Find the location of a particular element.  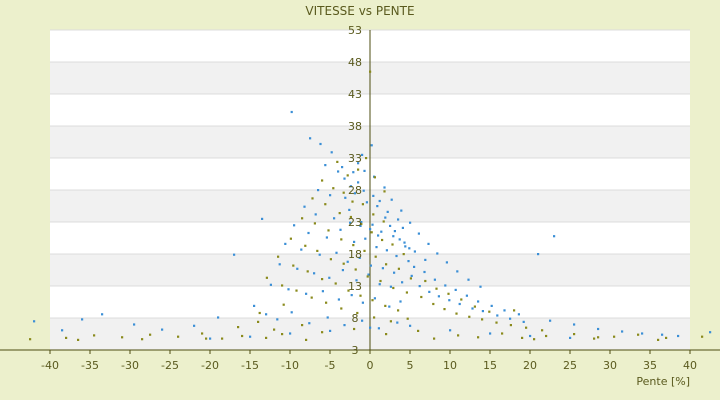

y-tick-label: 23 is located at coordinates (355, 222).